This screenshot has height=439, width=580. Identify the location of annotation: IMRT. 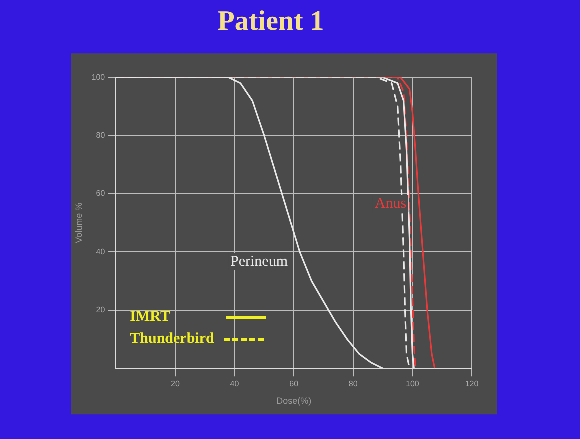
(150, 317).